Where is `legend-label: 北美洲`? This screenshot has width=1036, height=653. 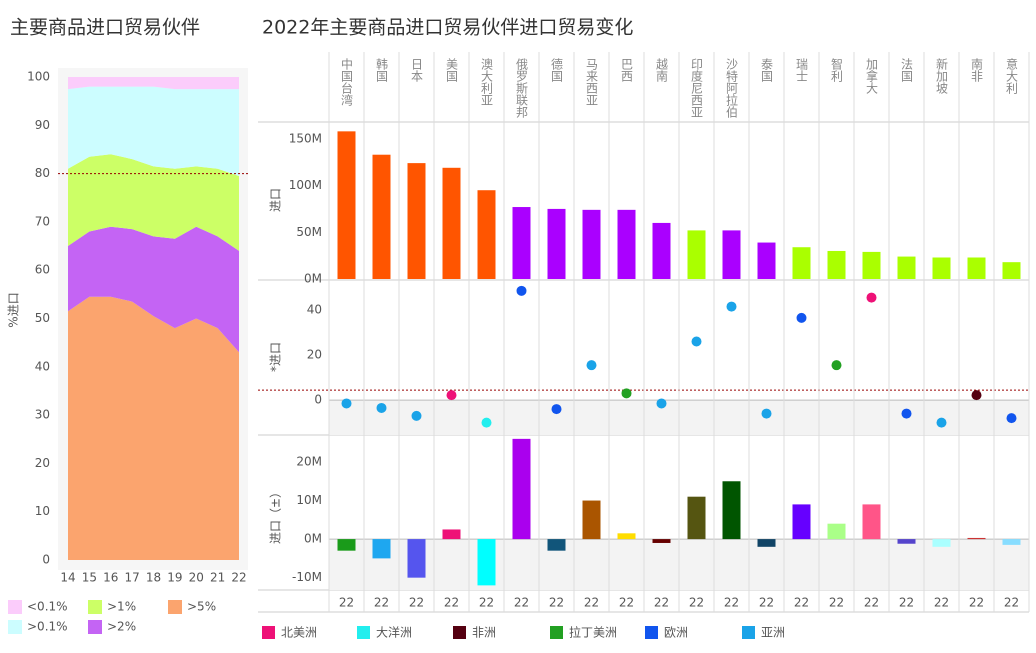
legend-label: 北美洲 is located at coordinates (299, 633).